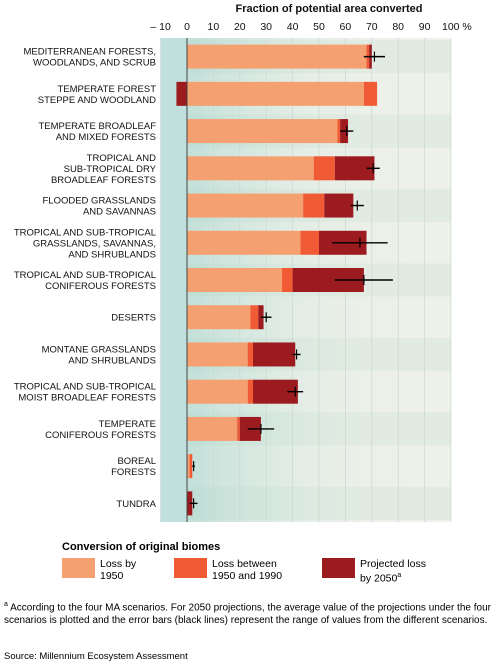 This screenshot has height=665, width=500. What do you see at coordinates (319, 27) in the screenshot?
I see `x-tick-label: 50` at bounding box center [319, 27].